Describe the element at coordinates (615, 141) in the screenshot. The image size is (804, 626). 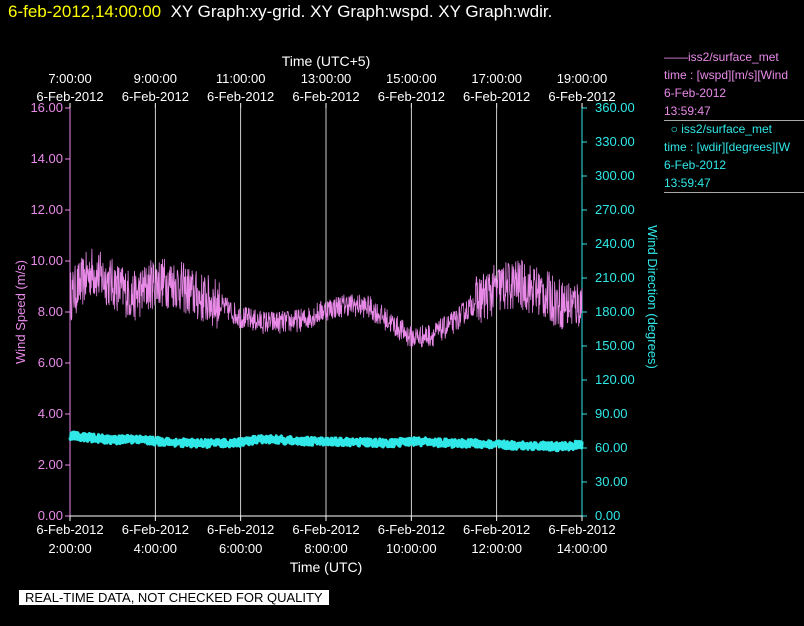
I see `right-tick-label: 330.00` at that location.